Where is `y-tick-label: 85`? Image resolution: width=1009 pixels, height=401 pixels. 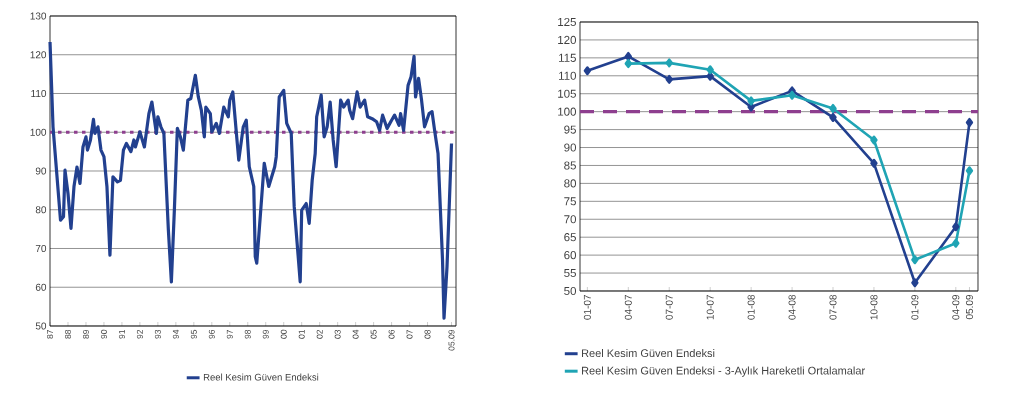 y-tick-label: 85 is located at coordinates (570, 165).